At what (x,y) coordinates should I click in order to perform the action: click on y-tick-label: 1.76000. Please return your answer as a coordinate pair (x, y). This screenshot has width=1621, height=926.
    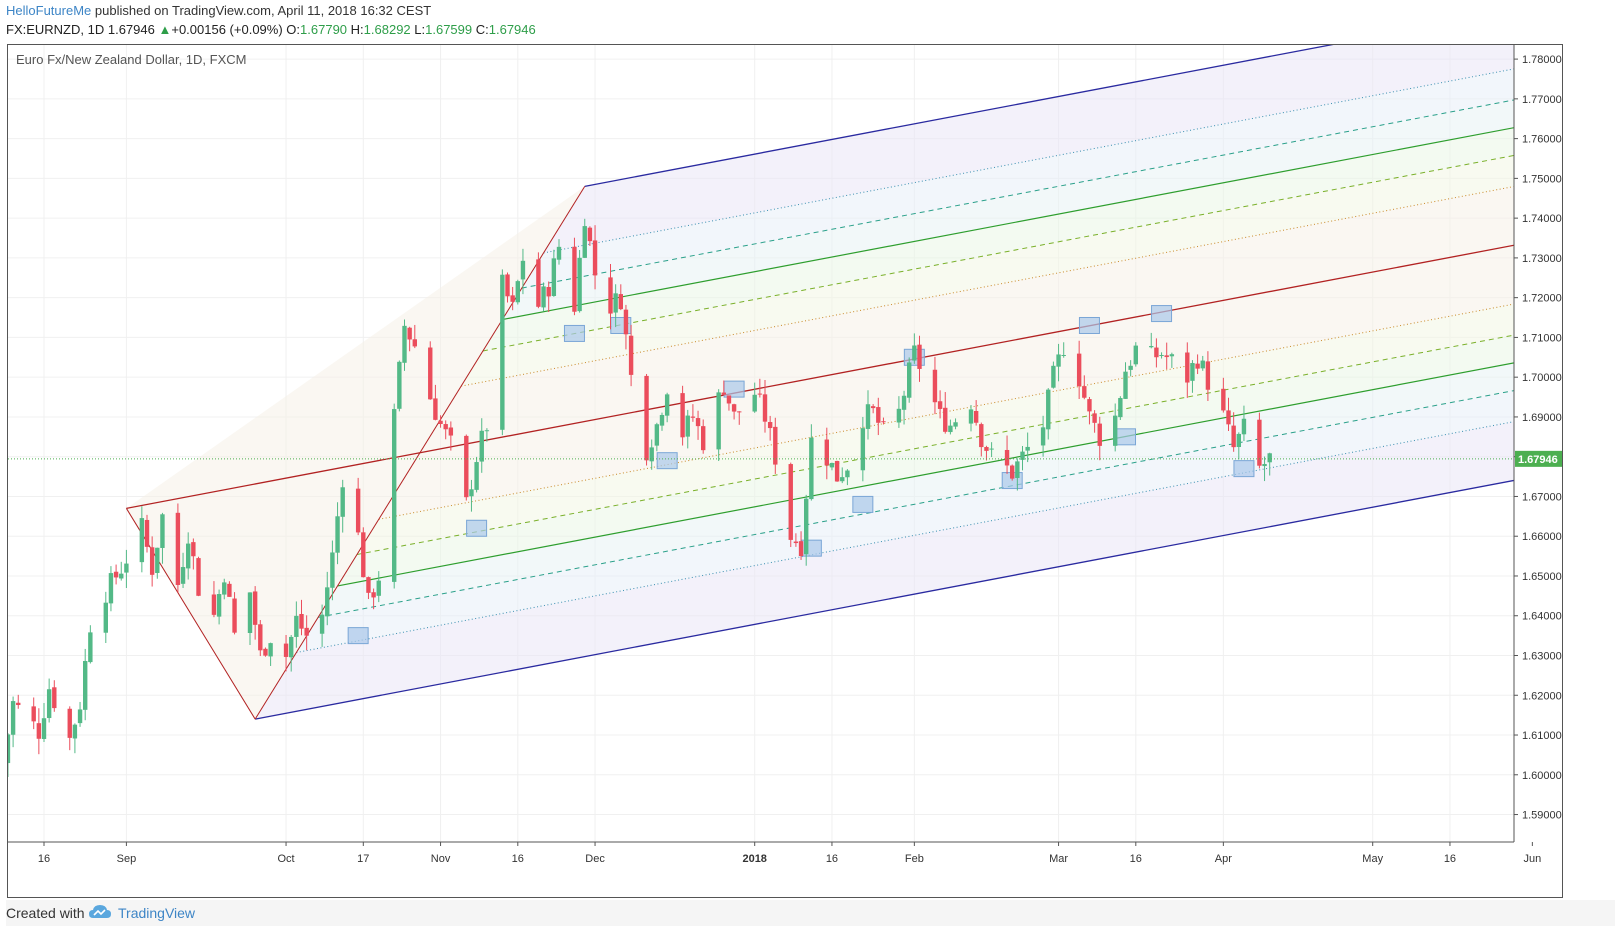
    Looking at the image, I should click on (1542, 140).